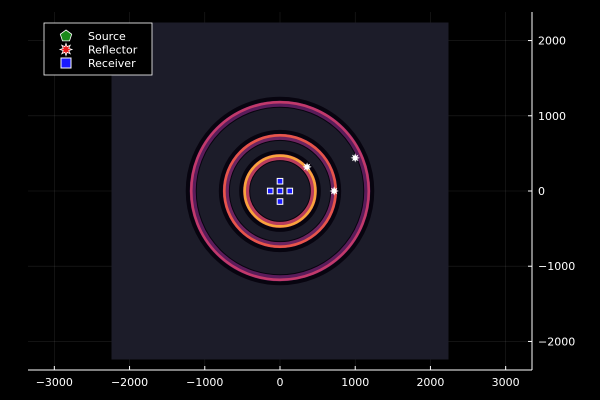 This screenshot has width=600, height=400. What do you see at coordinates (204, 382) in the screenshot?
I see `x-tick-label-2: −1000` at bounding box center [204, 382].